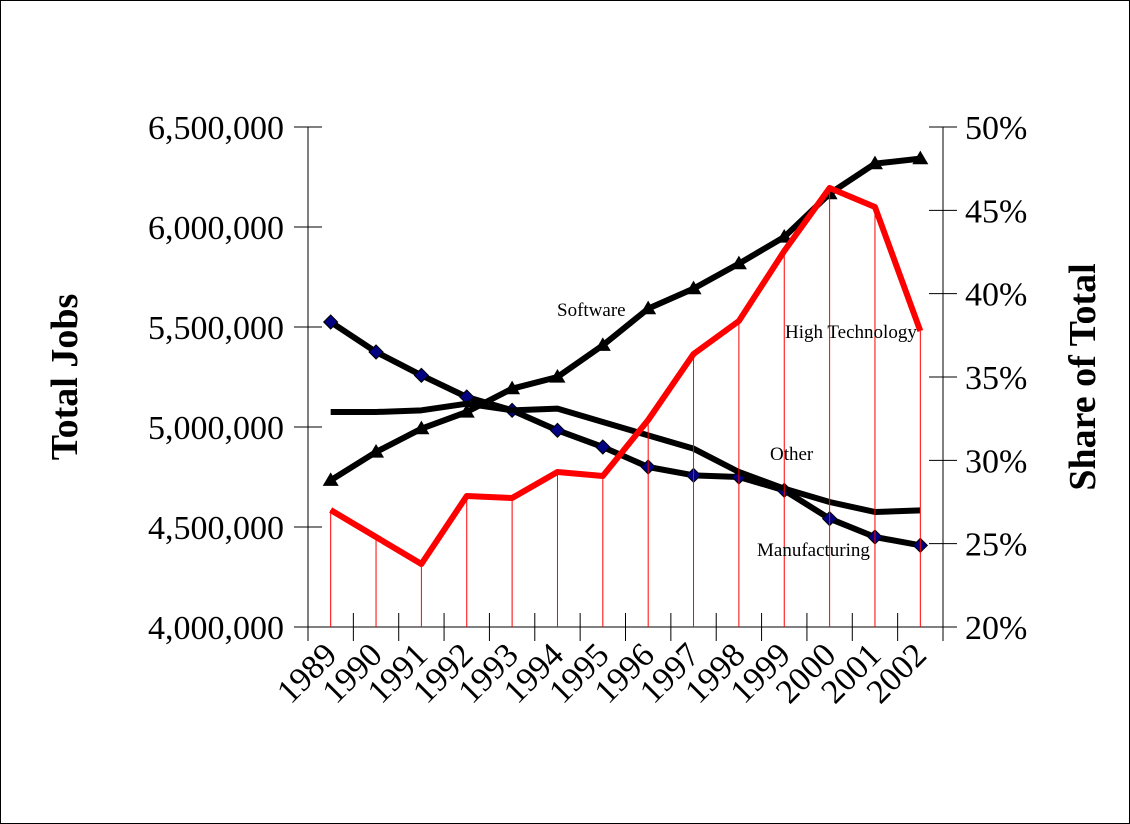 This screenshot has height=824, width=1130. What do you see at coordinates (65, 377) in the screenshot?
I see `left-axis-title: Total Jobs` at bounding box center [65, 377].